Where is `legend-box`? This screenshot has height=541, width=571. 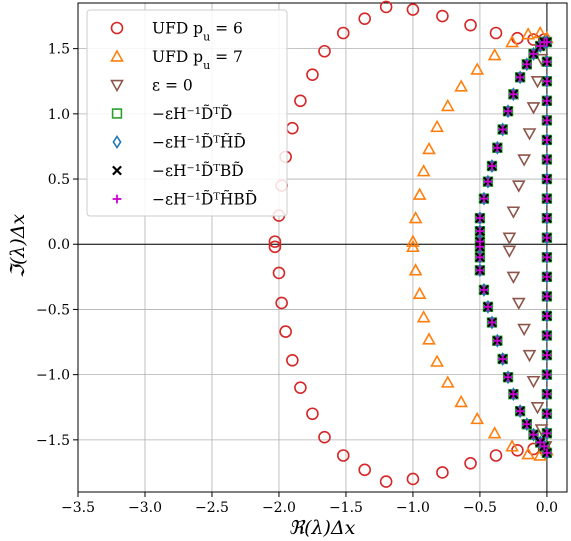
legend-box is located at coordinates (187, 113).